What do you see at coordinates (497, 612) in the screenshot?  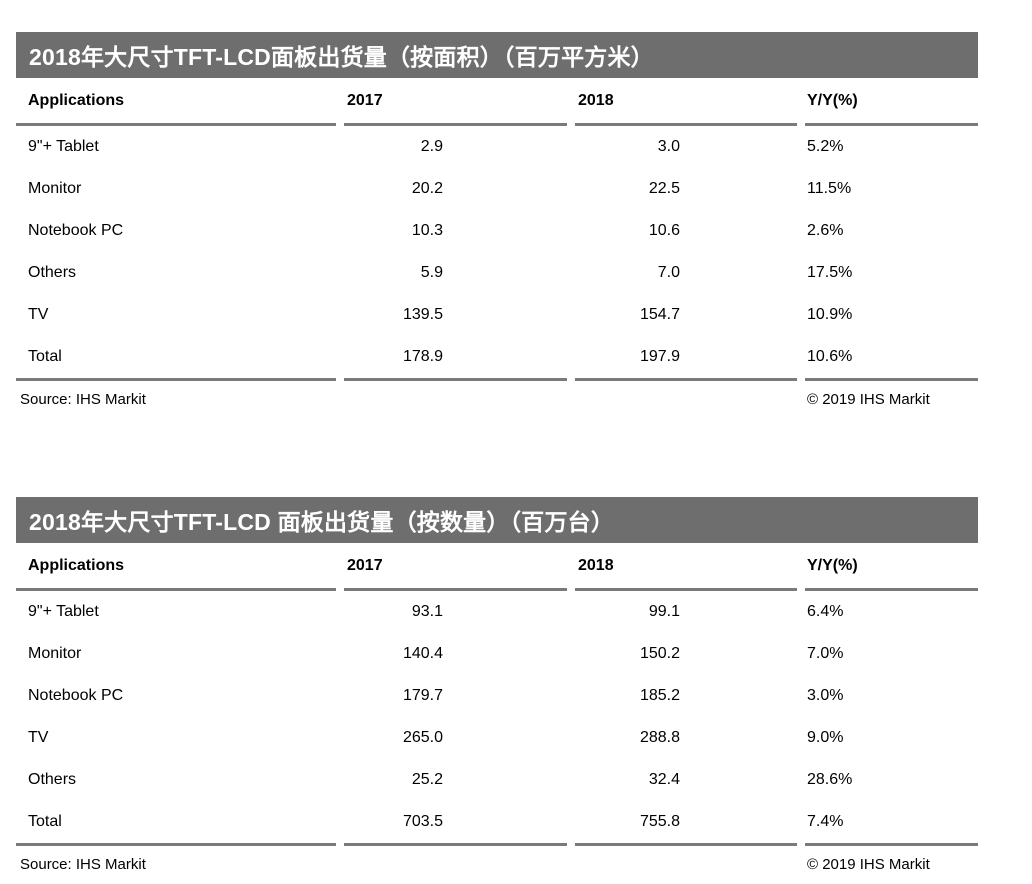 I see `table-row: 9"+ Tablet 93.1 99.1 6.4%` at bounding box center [497, 612].